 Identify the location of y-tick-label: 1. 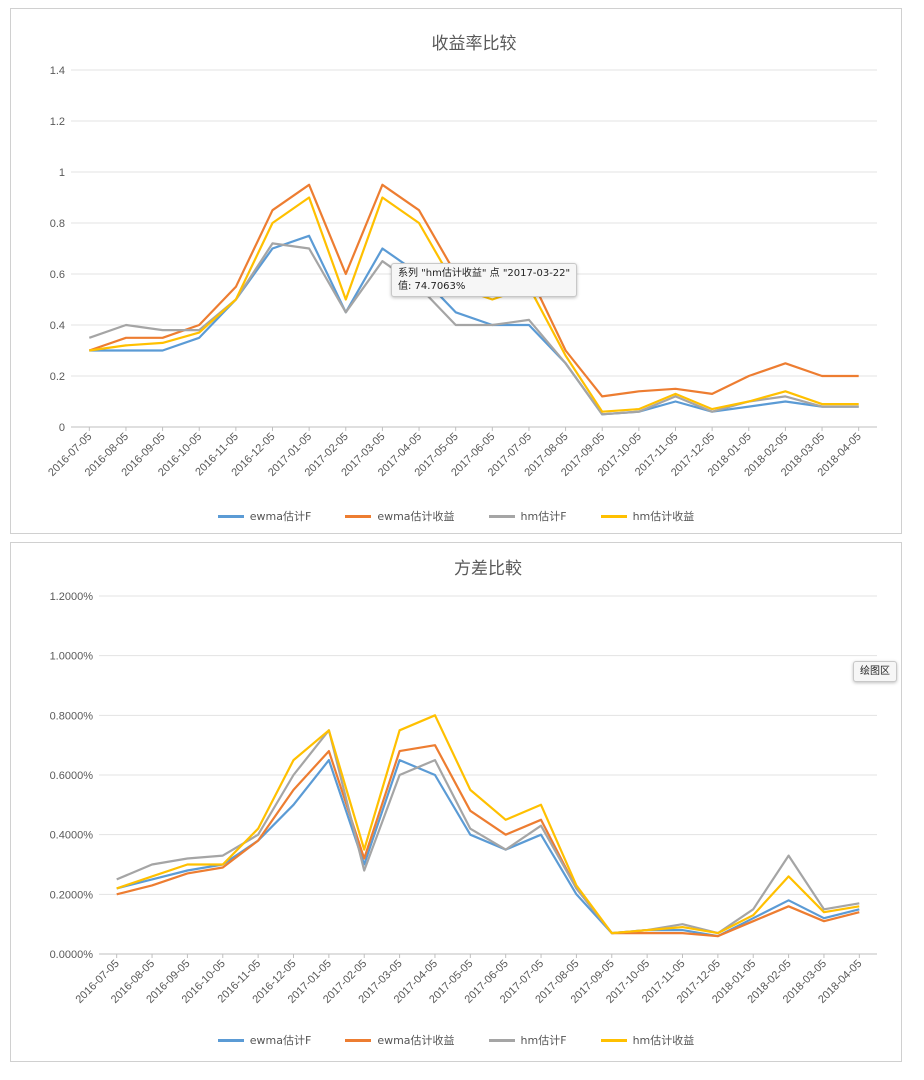
(62, 173).